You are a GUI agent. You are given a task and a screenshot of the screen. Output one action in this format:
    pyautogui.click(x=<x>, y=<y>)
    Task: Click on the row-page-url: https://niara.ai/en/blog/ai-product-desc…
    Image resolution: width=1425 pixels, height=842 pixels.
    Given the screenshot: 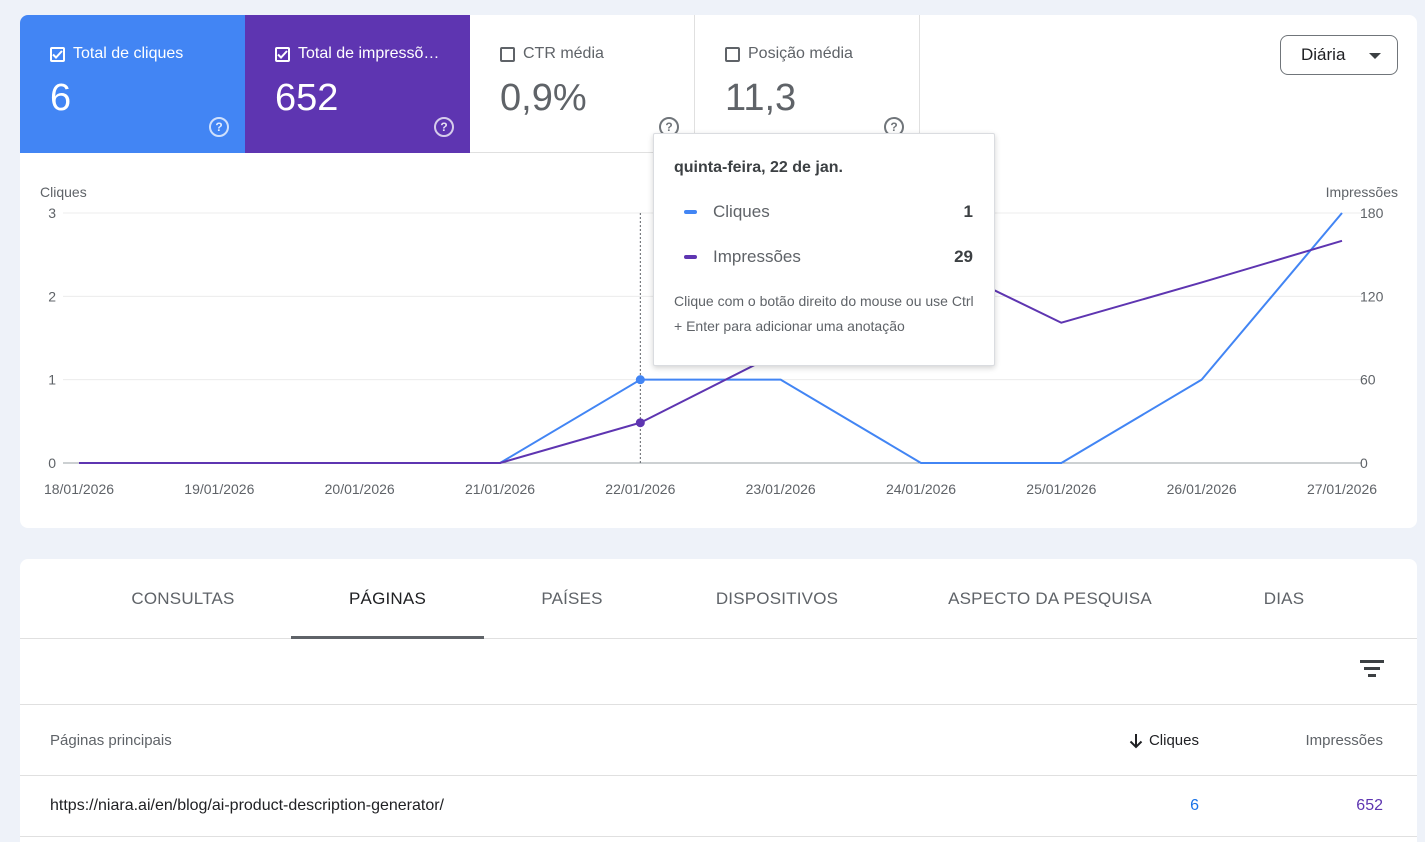 What is the action you would take?
    pyautogui.click(x=247, y=805)
    